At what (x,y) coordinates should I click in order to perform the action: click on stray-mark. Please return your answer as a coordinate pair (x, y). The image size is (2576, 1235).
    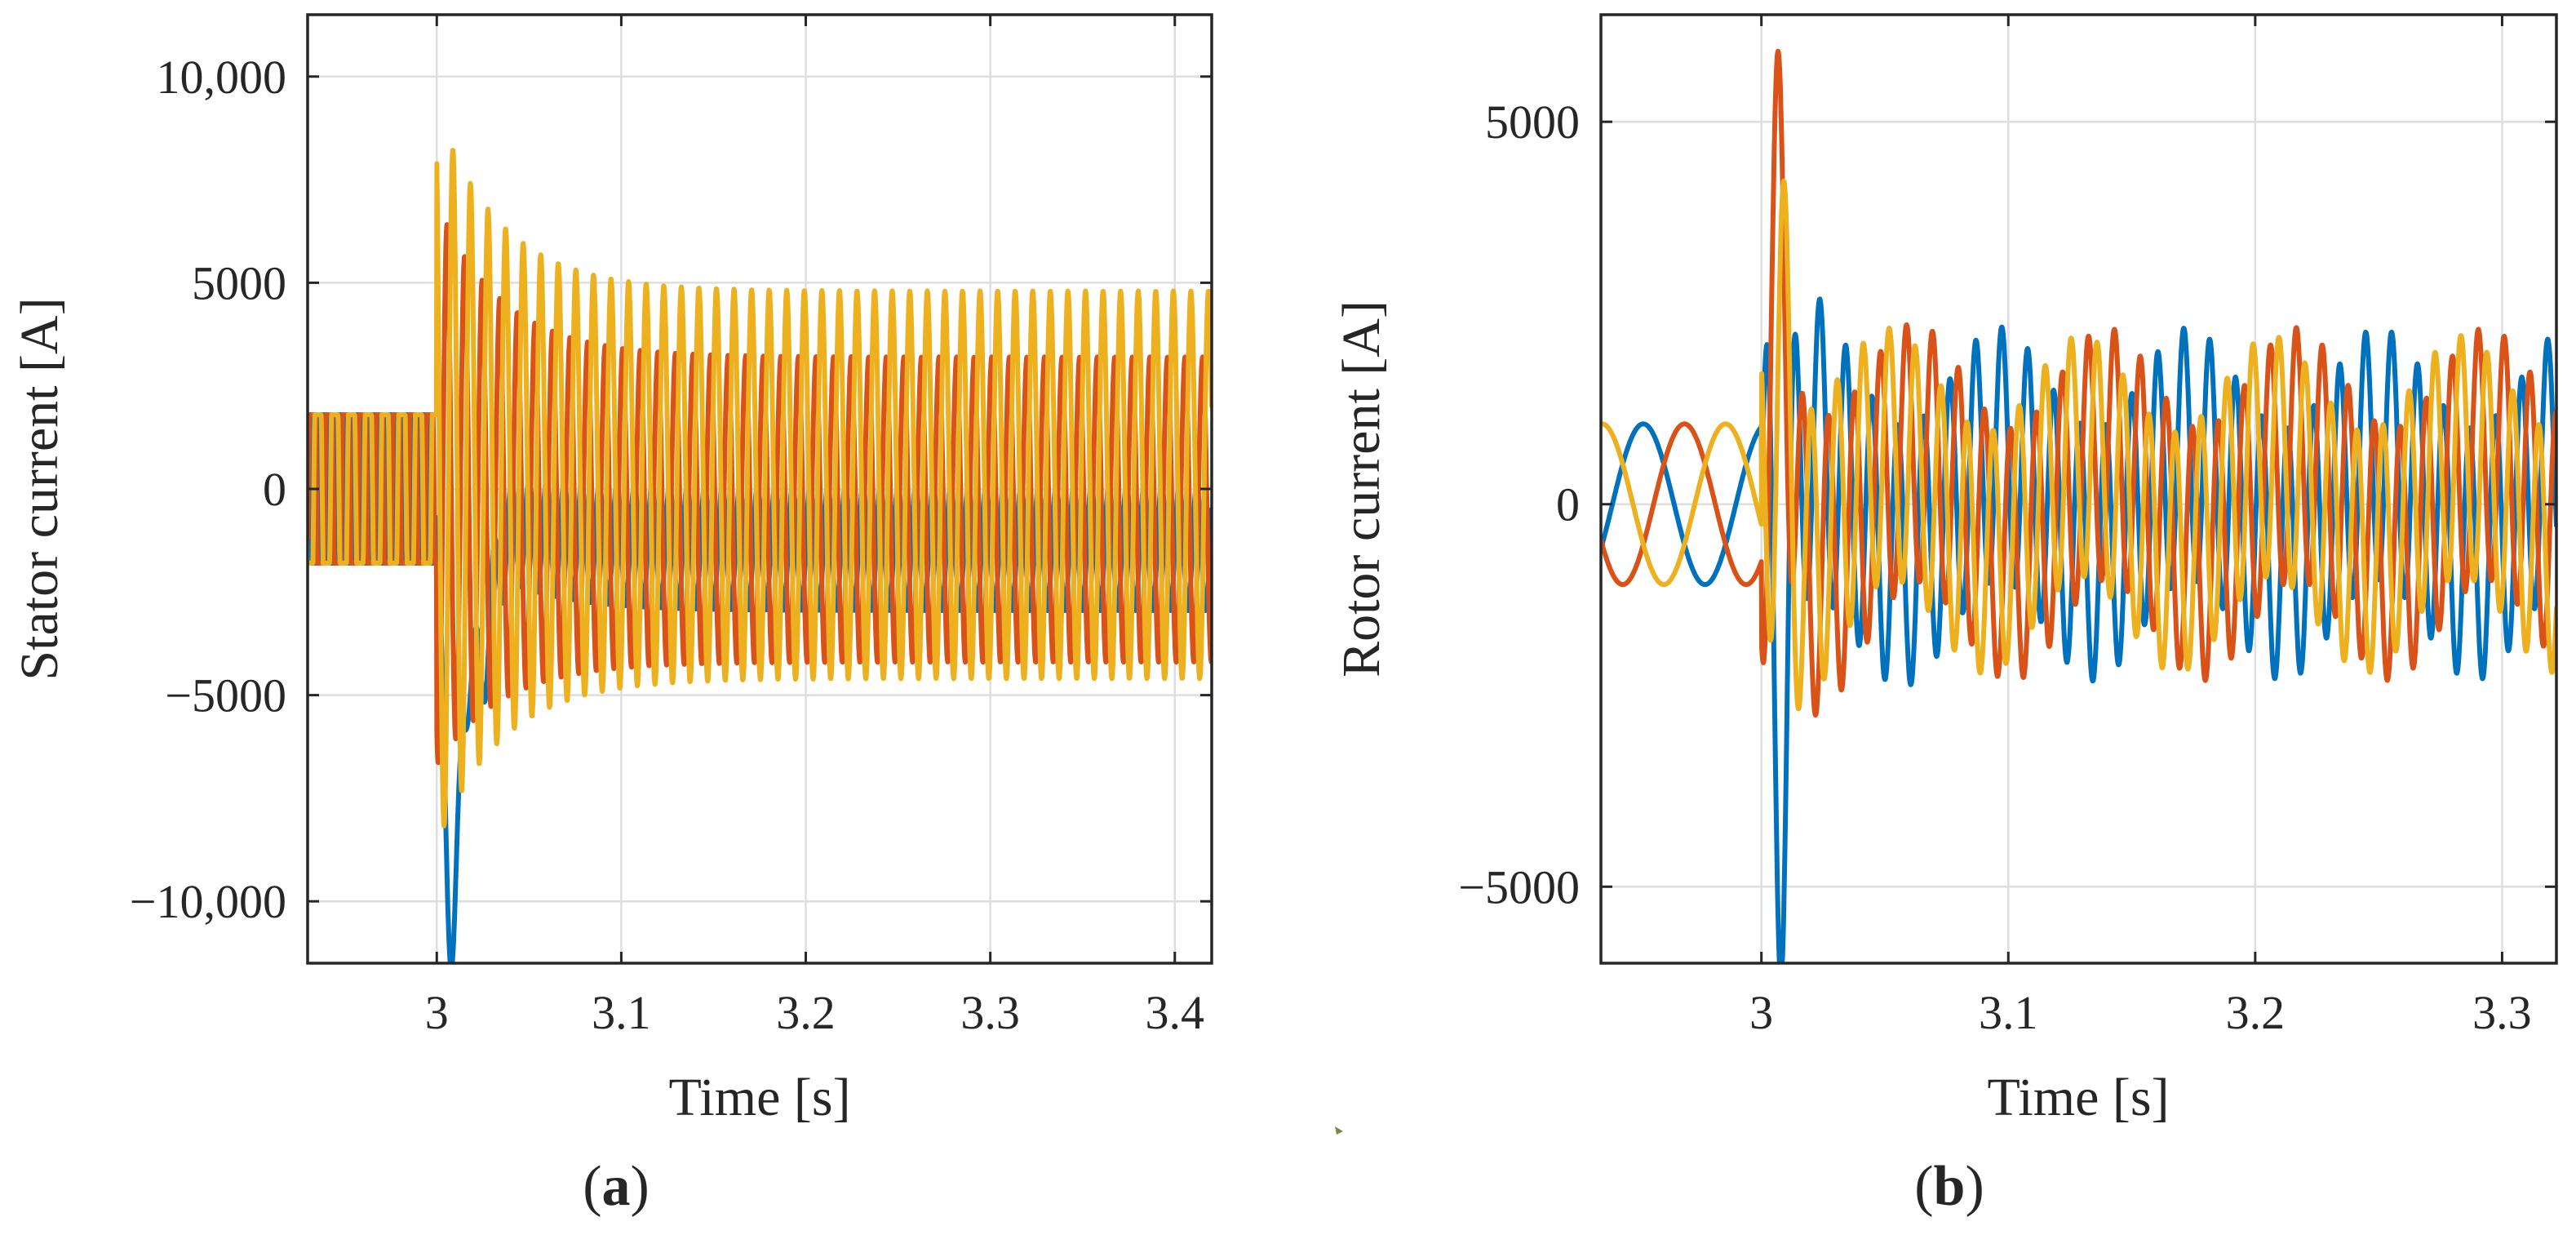
    Looking at the image, I should click on (1339, 1130).